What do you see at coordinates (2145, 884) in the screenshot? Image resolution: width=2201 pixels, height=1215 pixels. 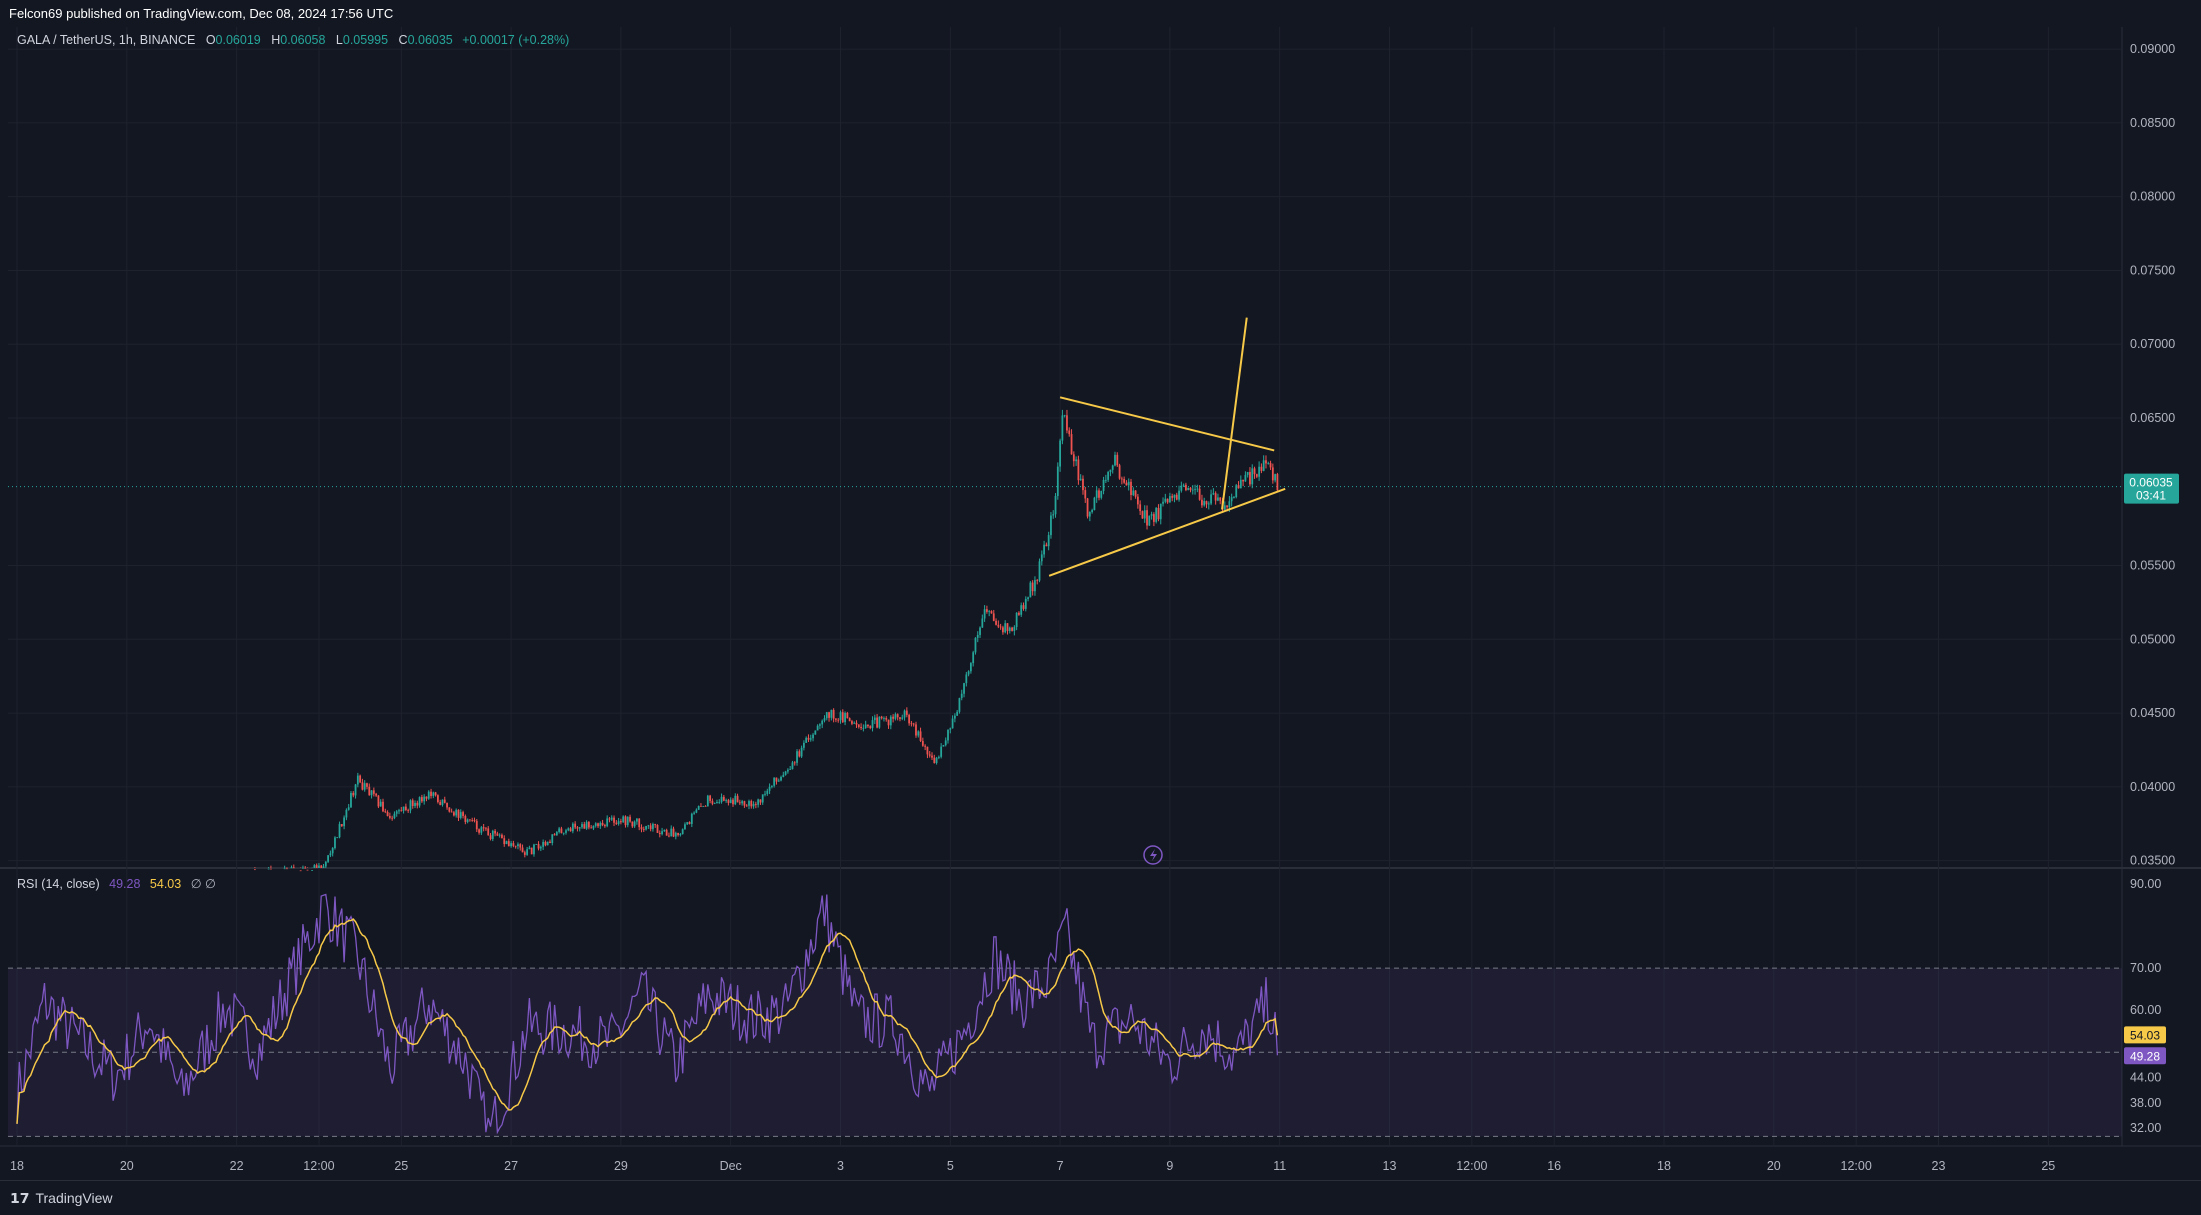 I see `rsi-tick-label: 90.00` at bounding box center [2145, 884].